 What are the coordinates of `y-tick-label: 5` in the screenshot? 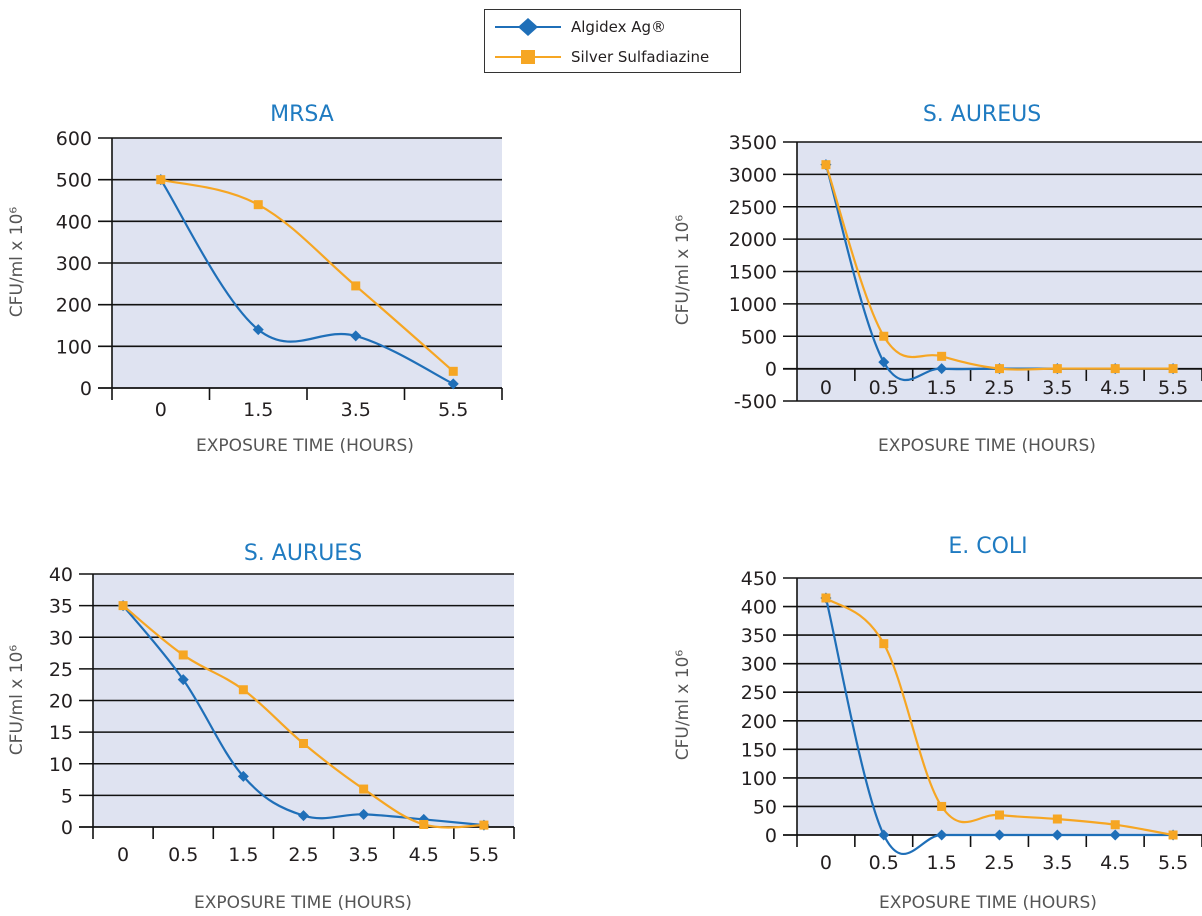 It's located at (67, 796).